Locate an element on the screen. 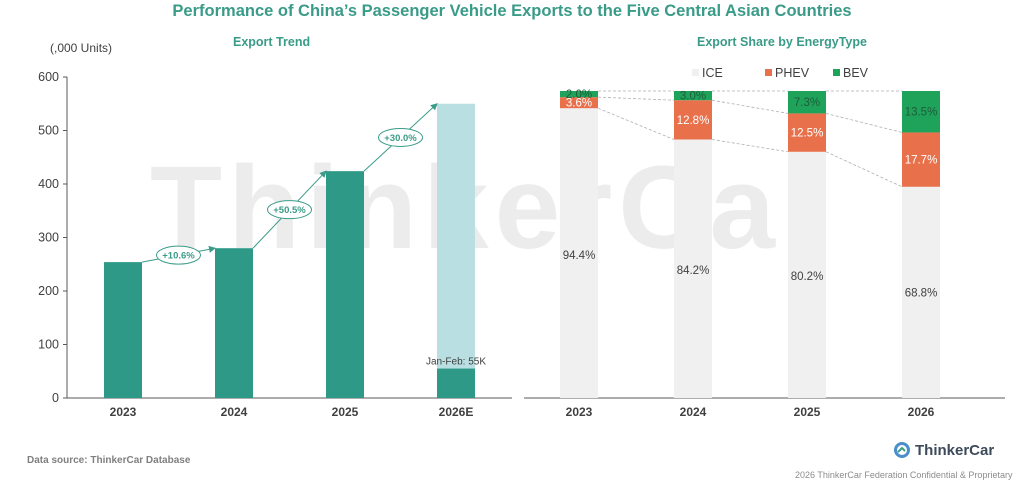 The width and height of the screenshot is (1024, 491). segment-label-bev: 2.0% is located at coordinates (579, 95).